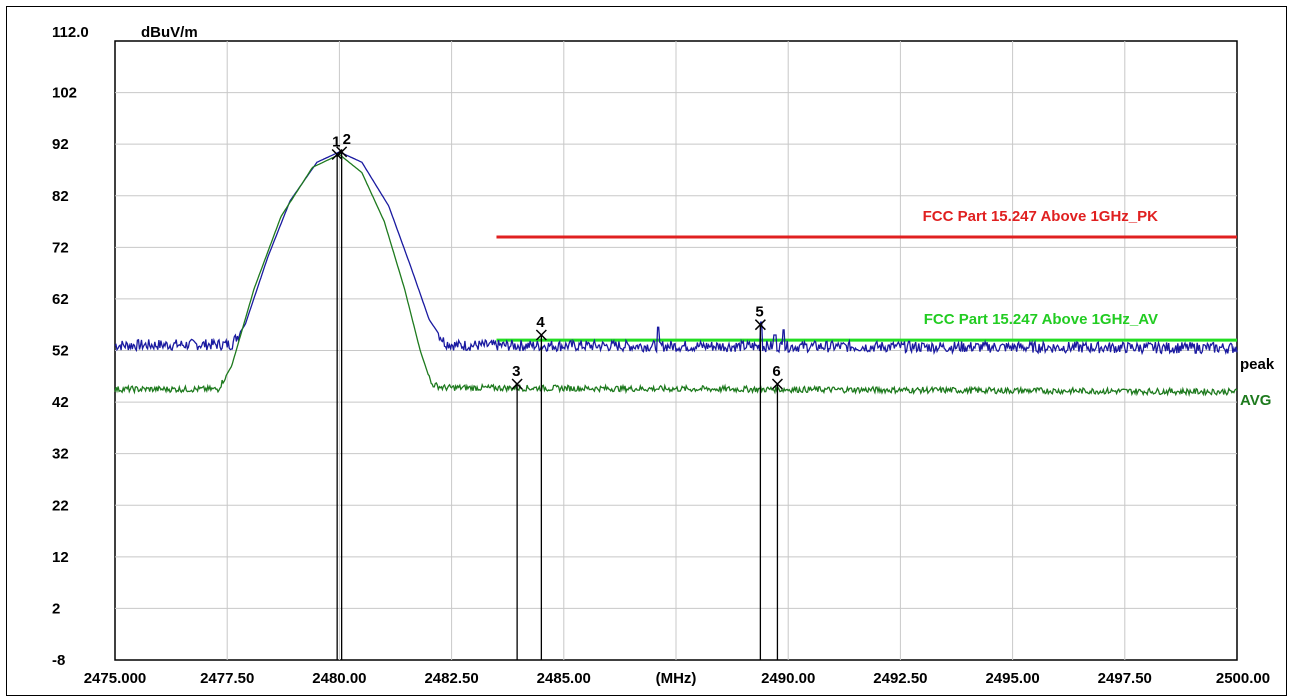  Describe the element at coordinates (759, 312) in the screenshot. I see `marker-label: 5` at that location.